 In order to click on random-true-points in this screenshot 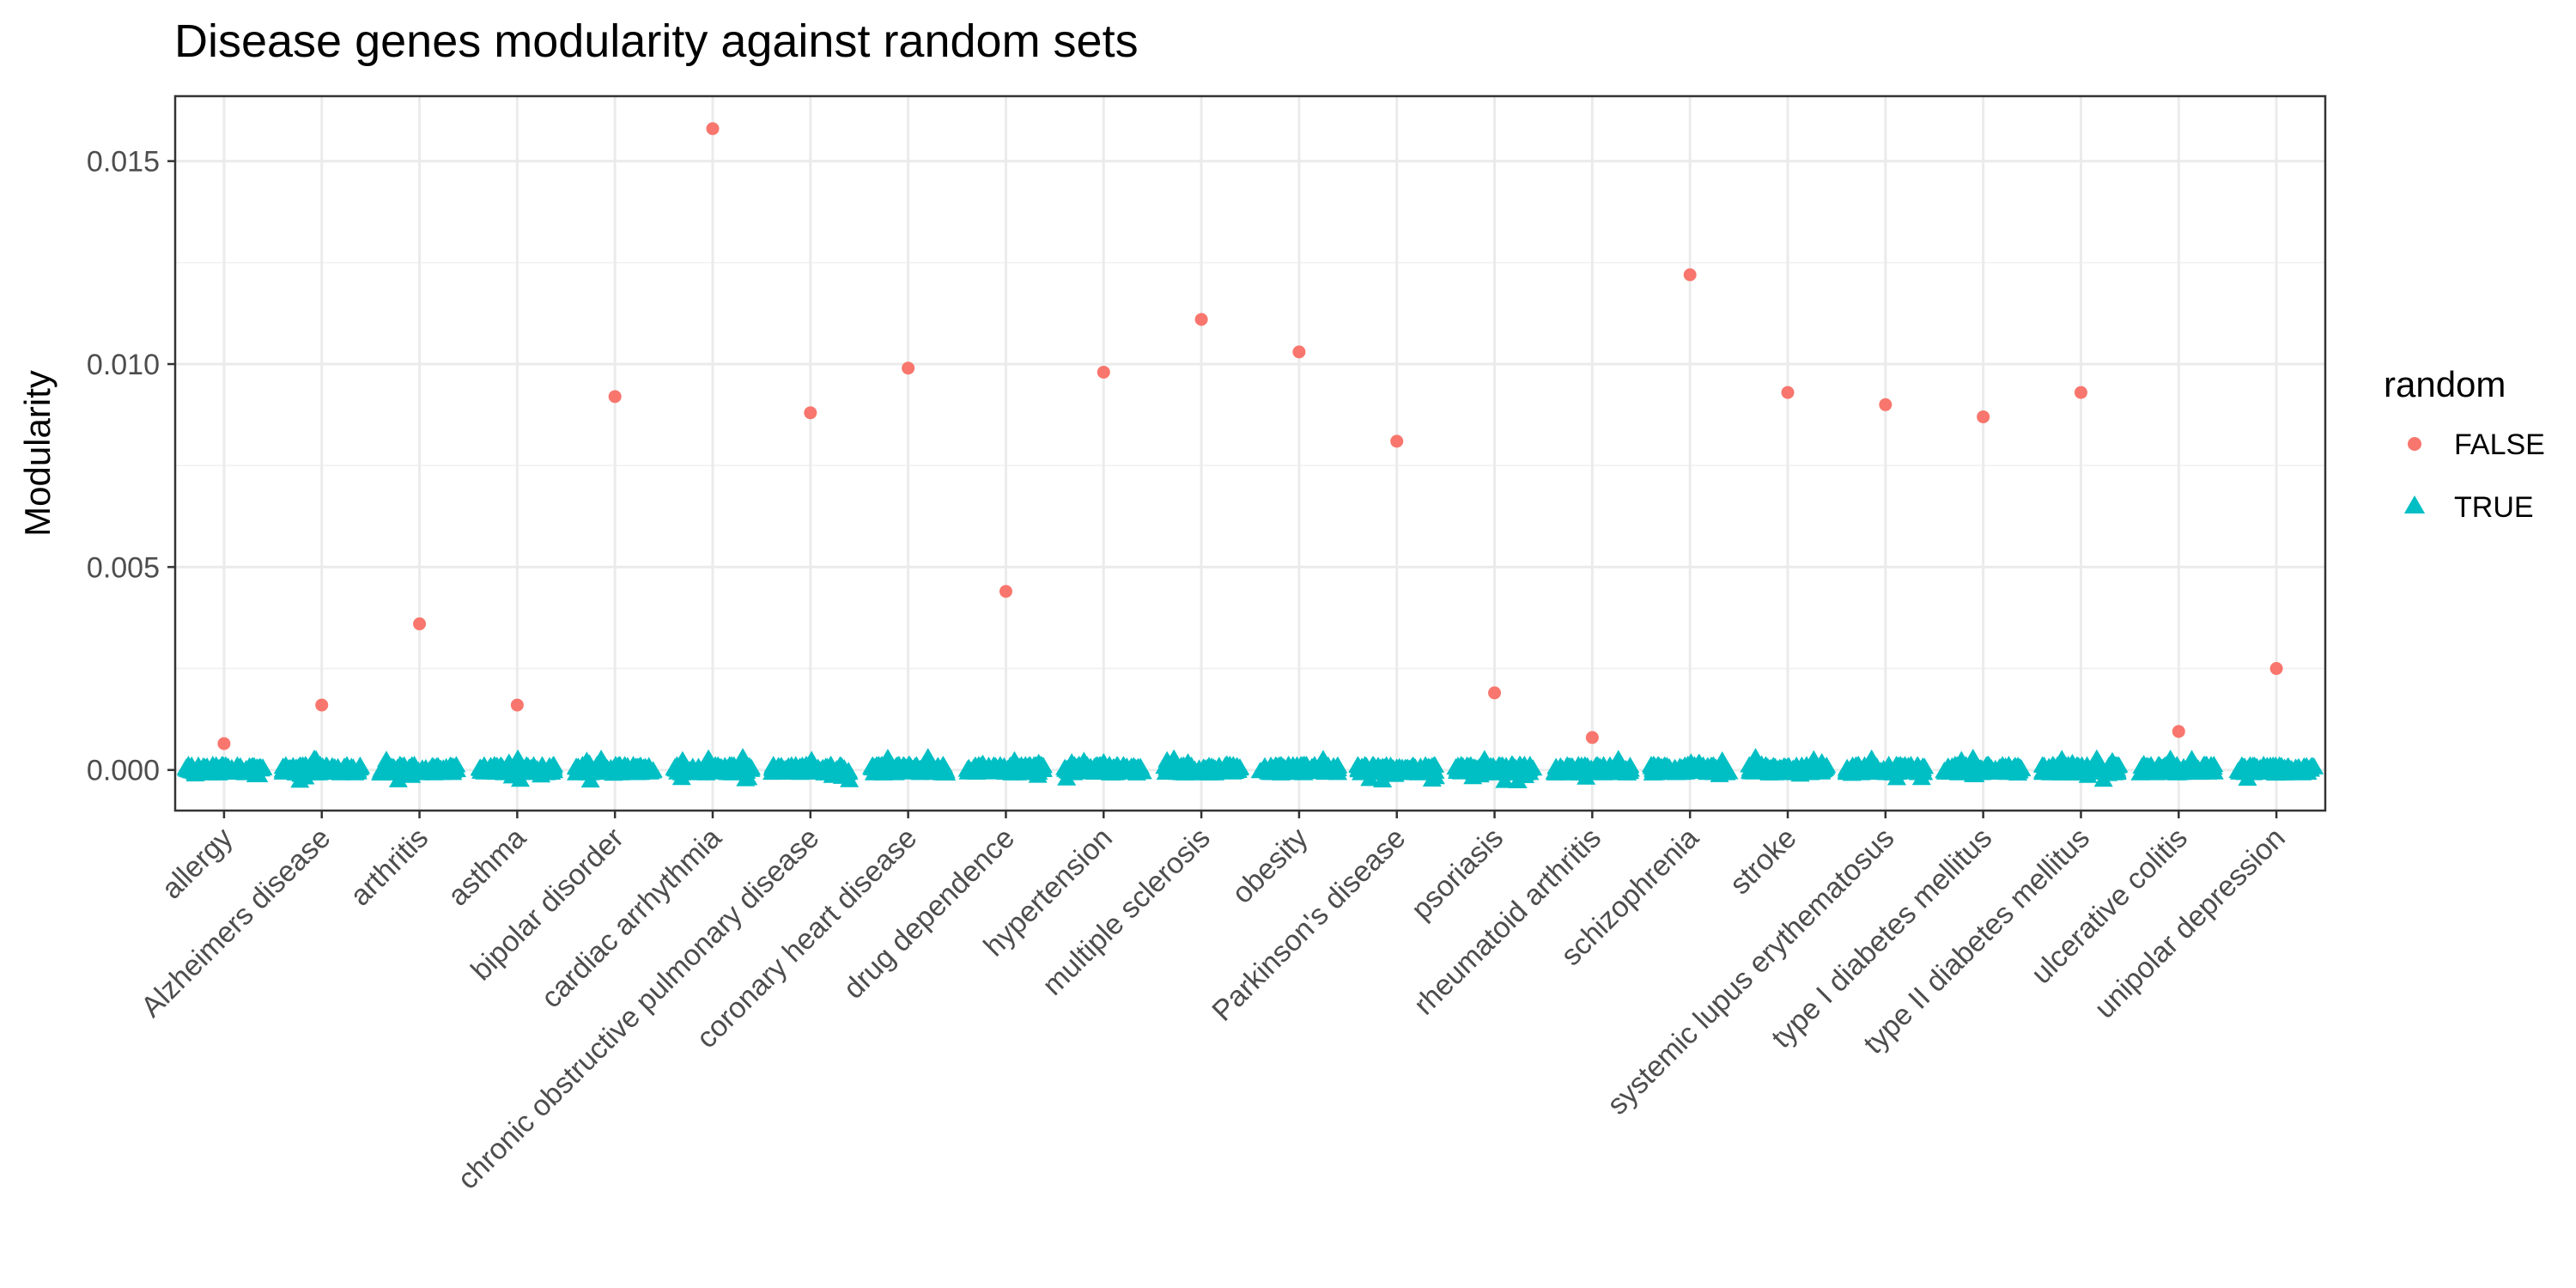, I will do `click(1250, 768)`.